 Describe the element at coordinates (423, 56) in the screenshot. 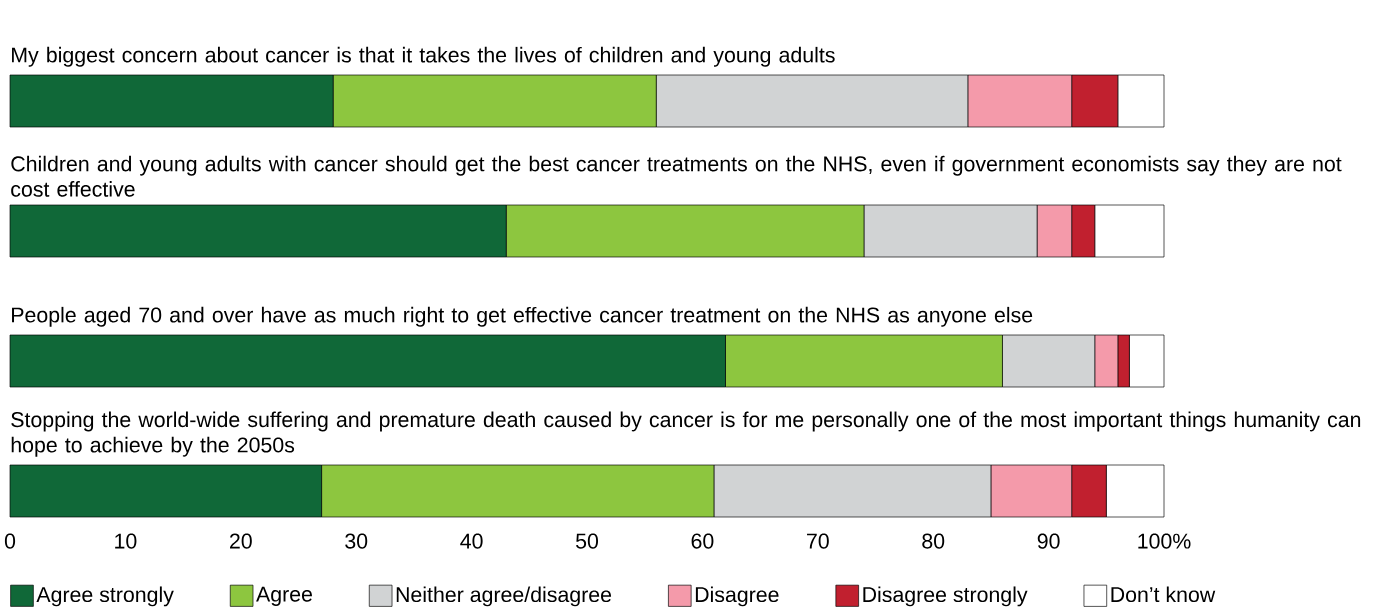

I see `y-tick-label: My biggest concern about cancer is that it takes the lives of children and young adults` at that location.